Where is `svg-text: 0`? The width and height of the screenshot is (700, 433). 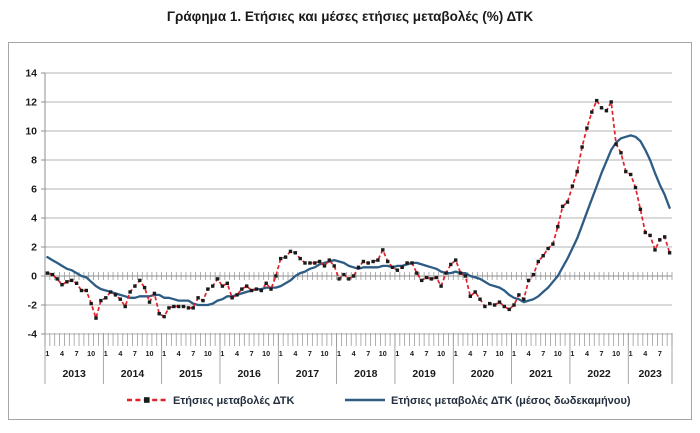 svg-text: 0 is located at coordinates (34, 277).